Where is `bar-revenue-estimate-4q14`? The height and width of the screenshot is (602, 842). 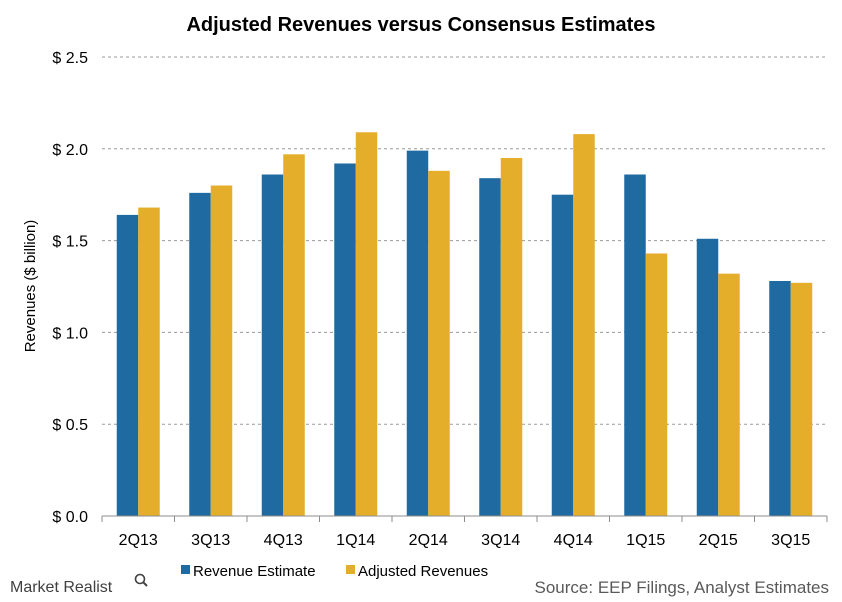
bar-revenue-estimate-4q14 is located at coordinates (562, 355).